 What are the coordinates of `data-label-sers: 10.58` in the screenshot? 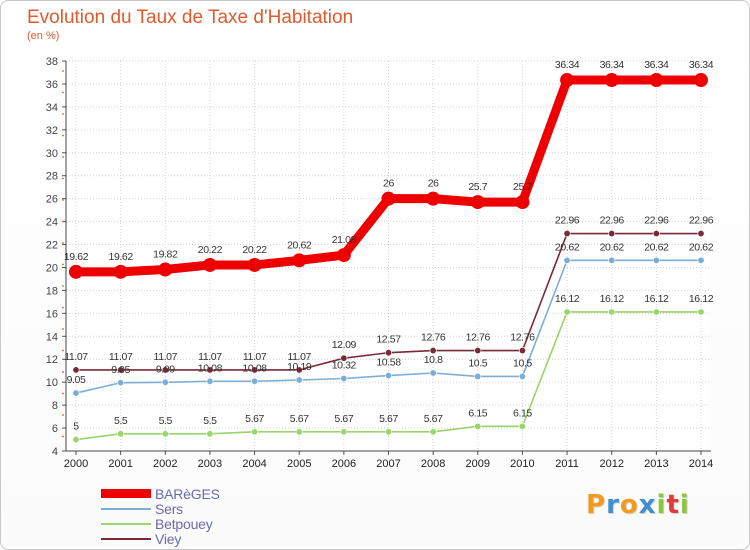 It's located at (388, 363).